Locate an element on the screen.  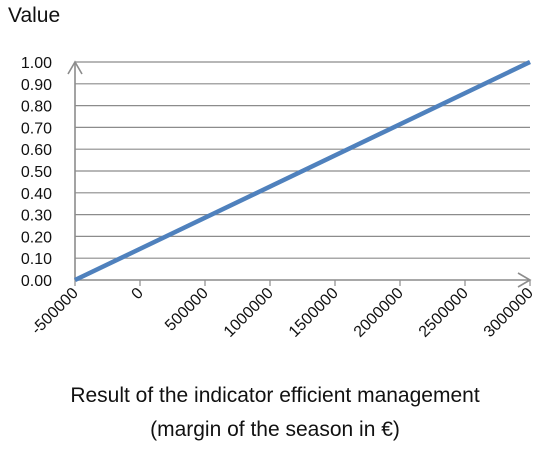
x-tick-label: 500000 is located at coordinates (187, 310).